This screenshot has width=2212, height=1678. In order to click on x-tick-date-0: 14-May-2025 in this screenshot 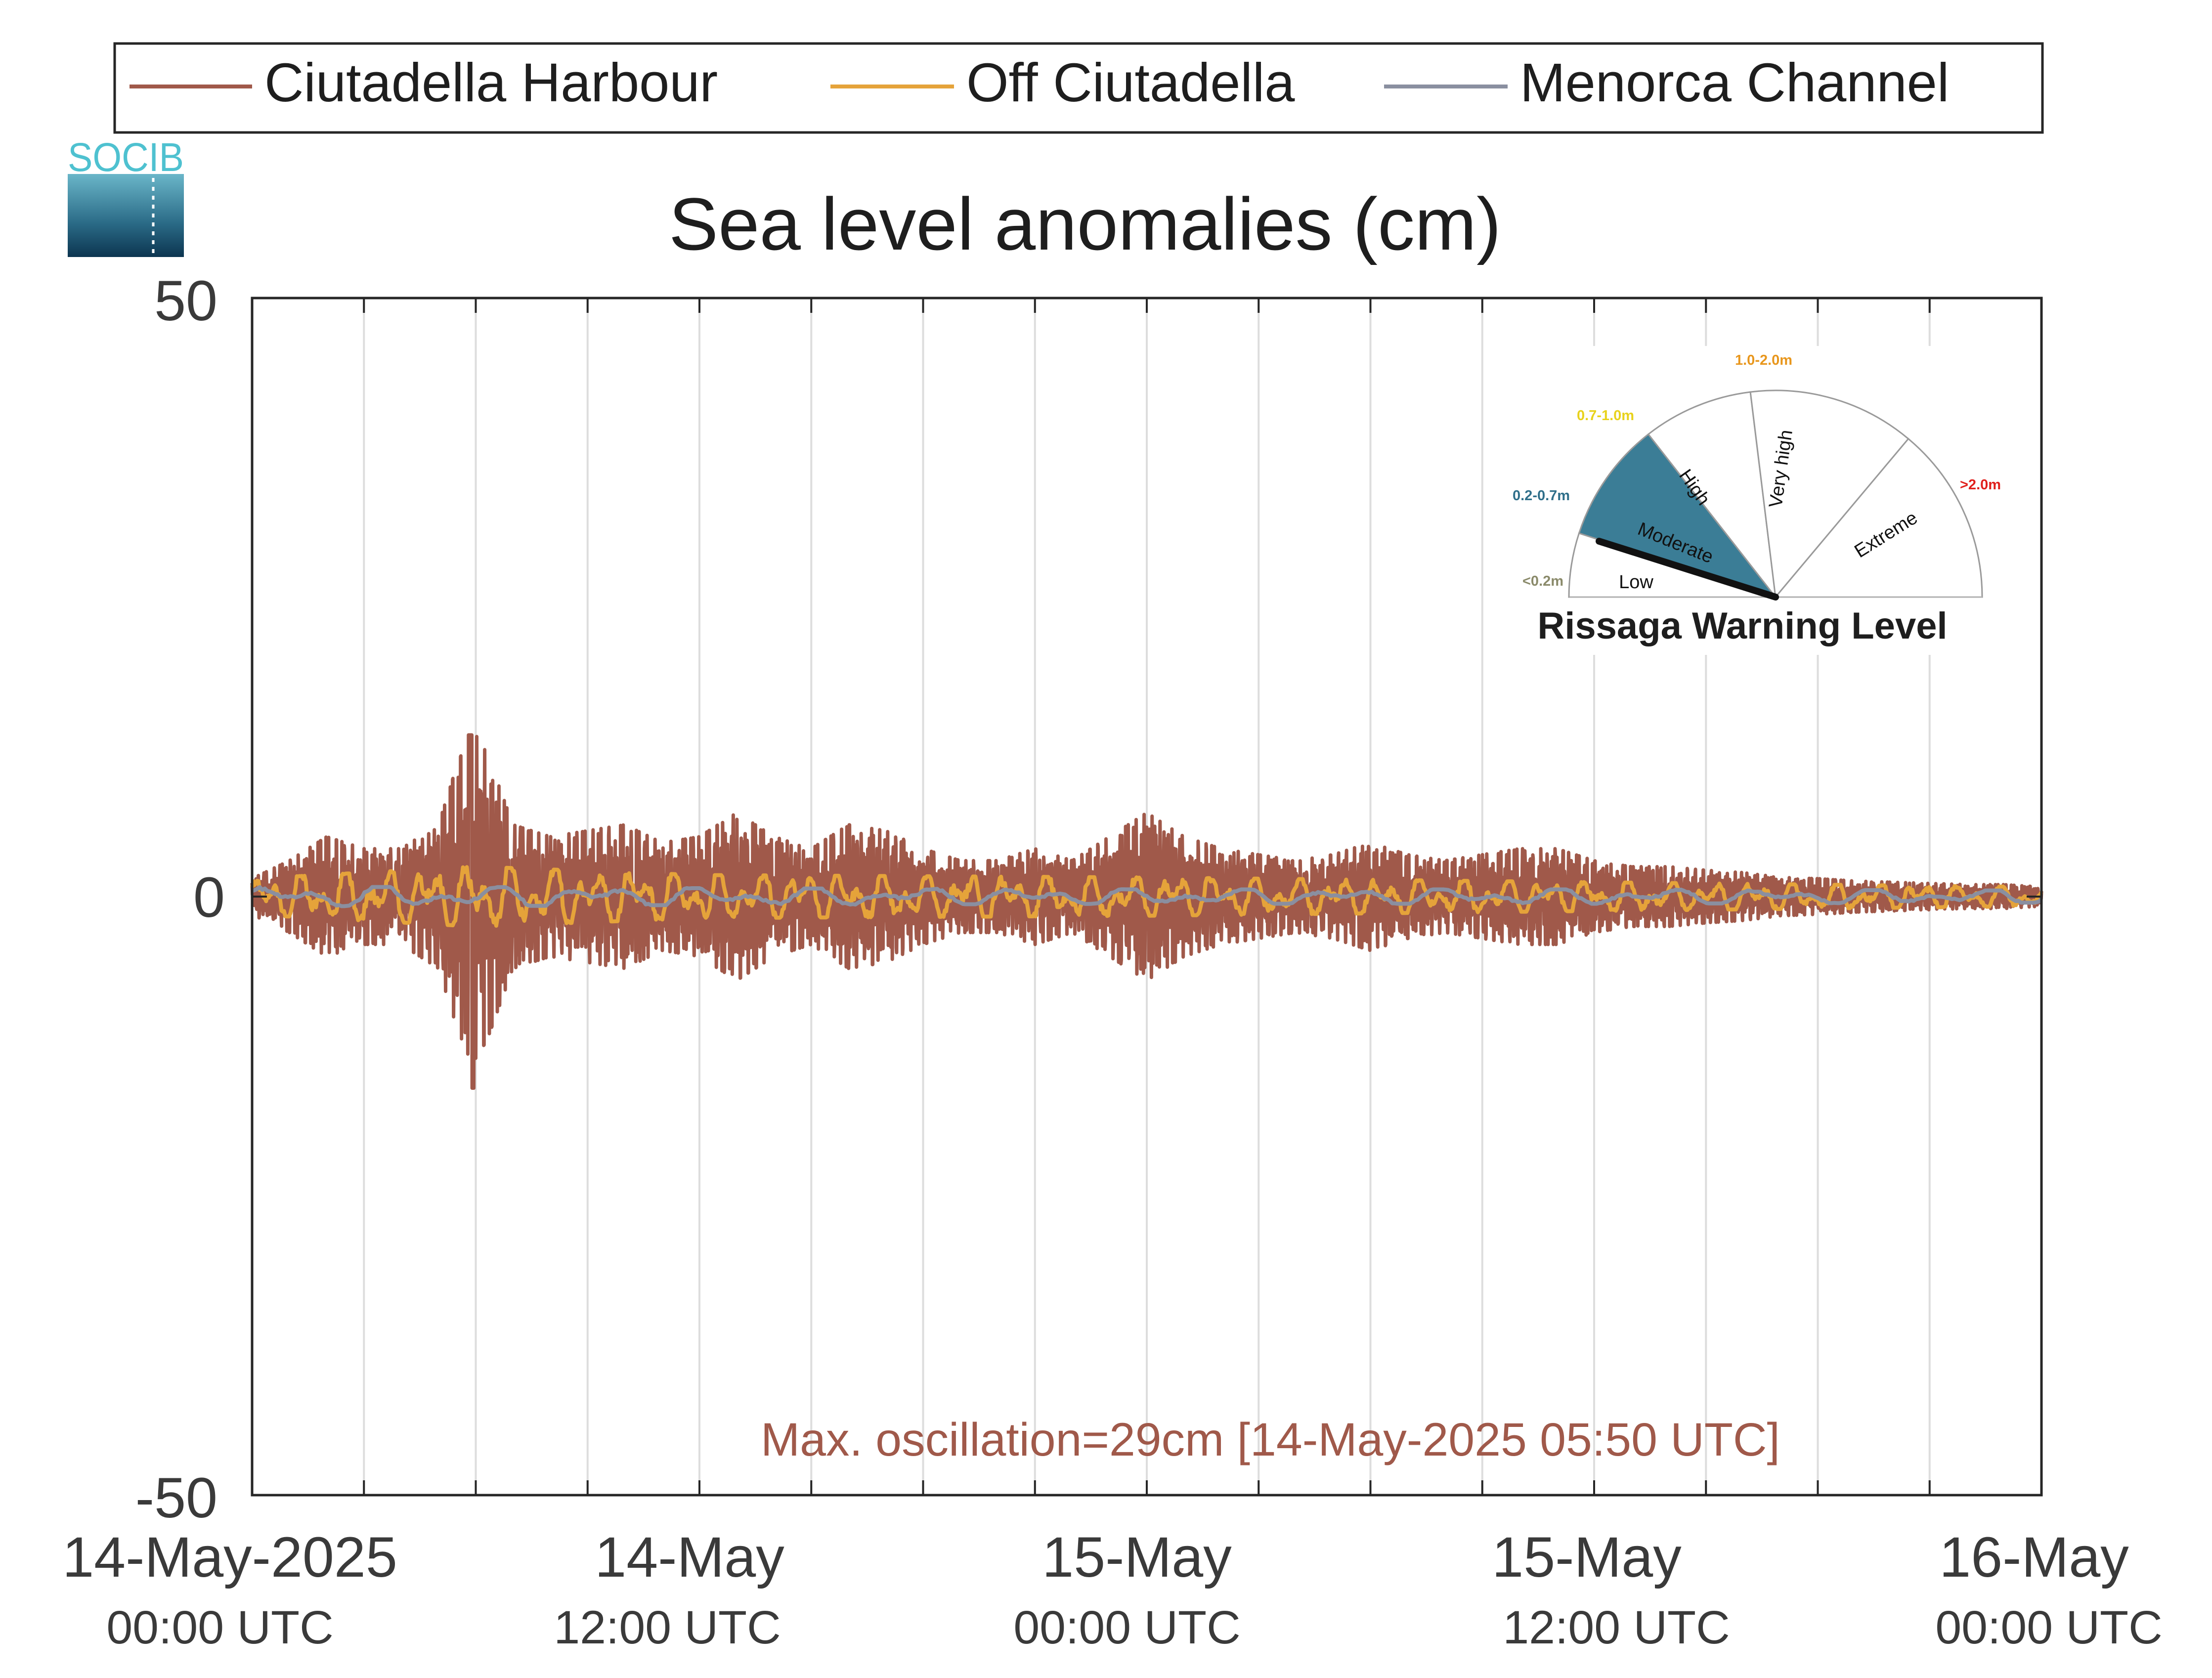, I will do `click(229, 1557)`.